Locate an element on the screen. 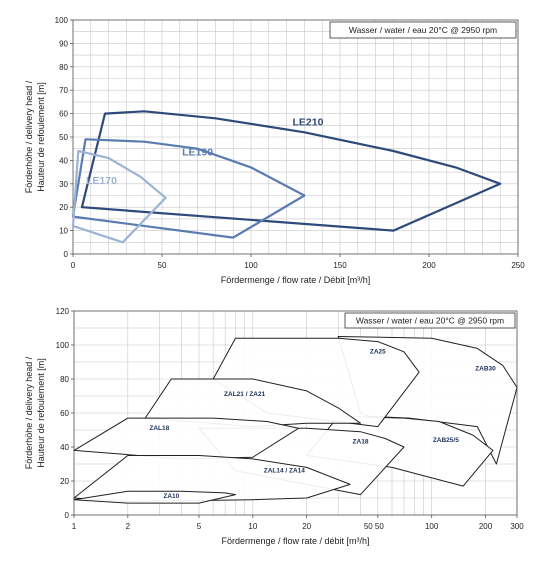 The width and height of the screenshot is (550, 561). region-label: ZAB25/5 is located at coordinates (446, 440).